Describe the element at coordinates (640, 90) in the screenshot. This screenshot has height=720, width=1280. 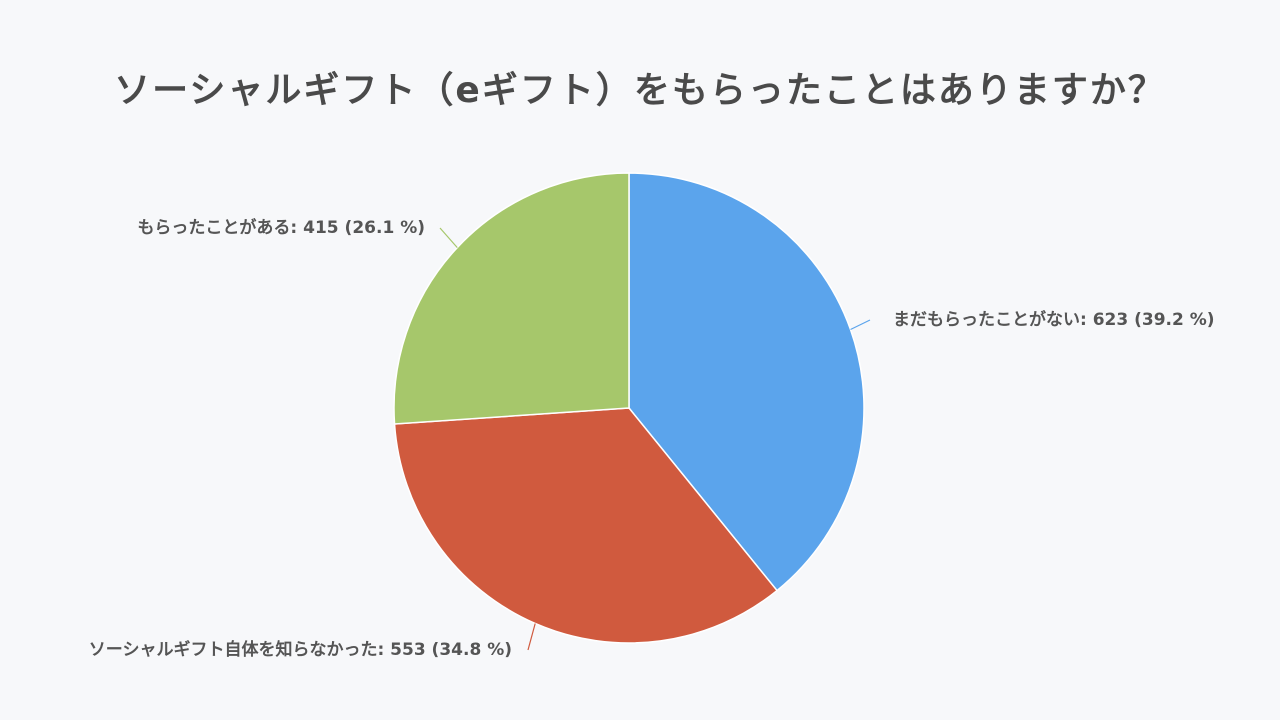
I see `chart-title: ソーシャルギフト（eギフト）をもらったことはありますか？` at that location.